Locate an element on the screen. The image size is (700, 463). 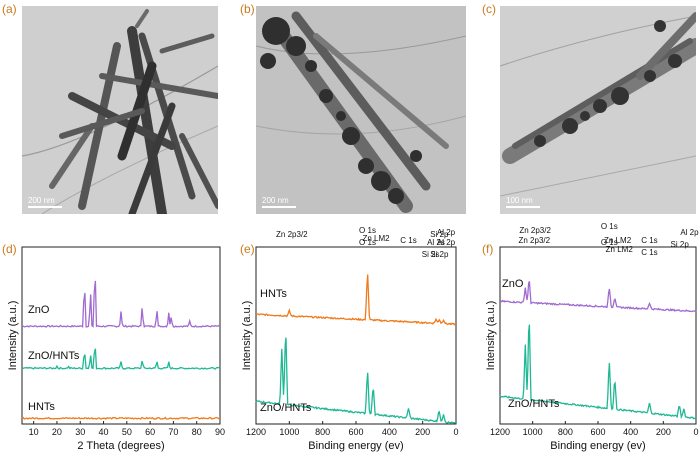
plot-frame-e is located at coordinates (356, 335).